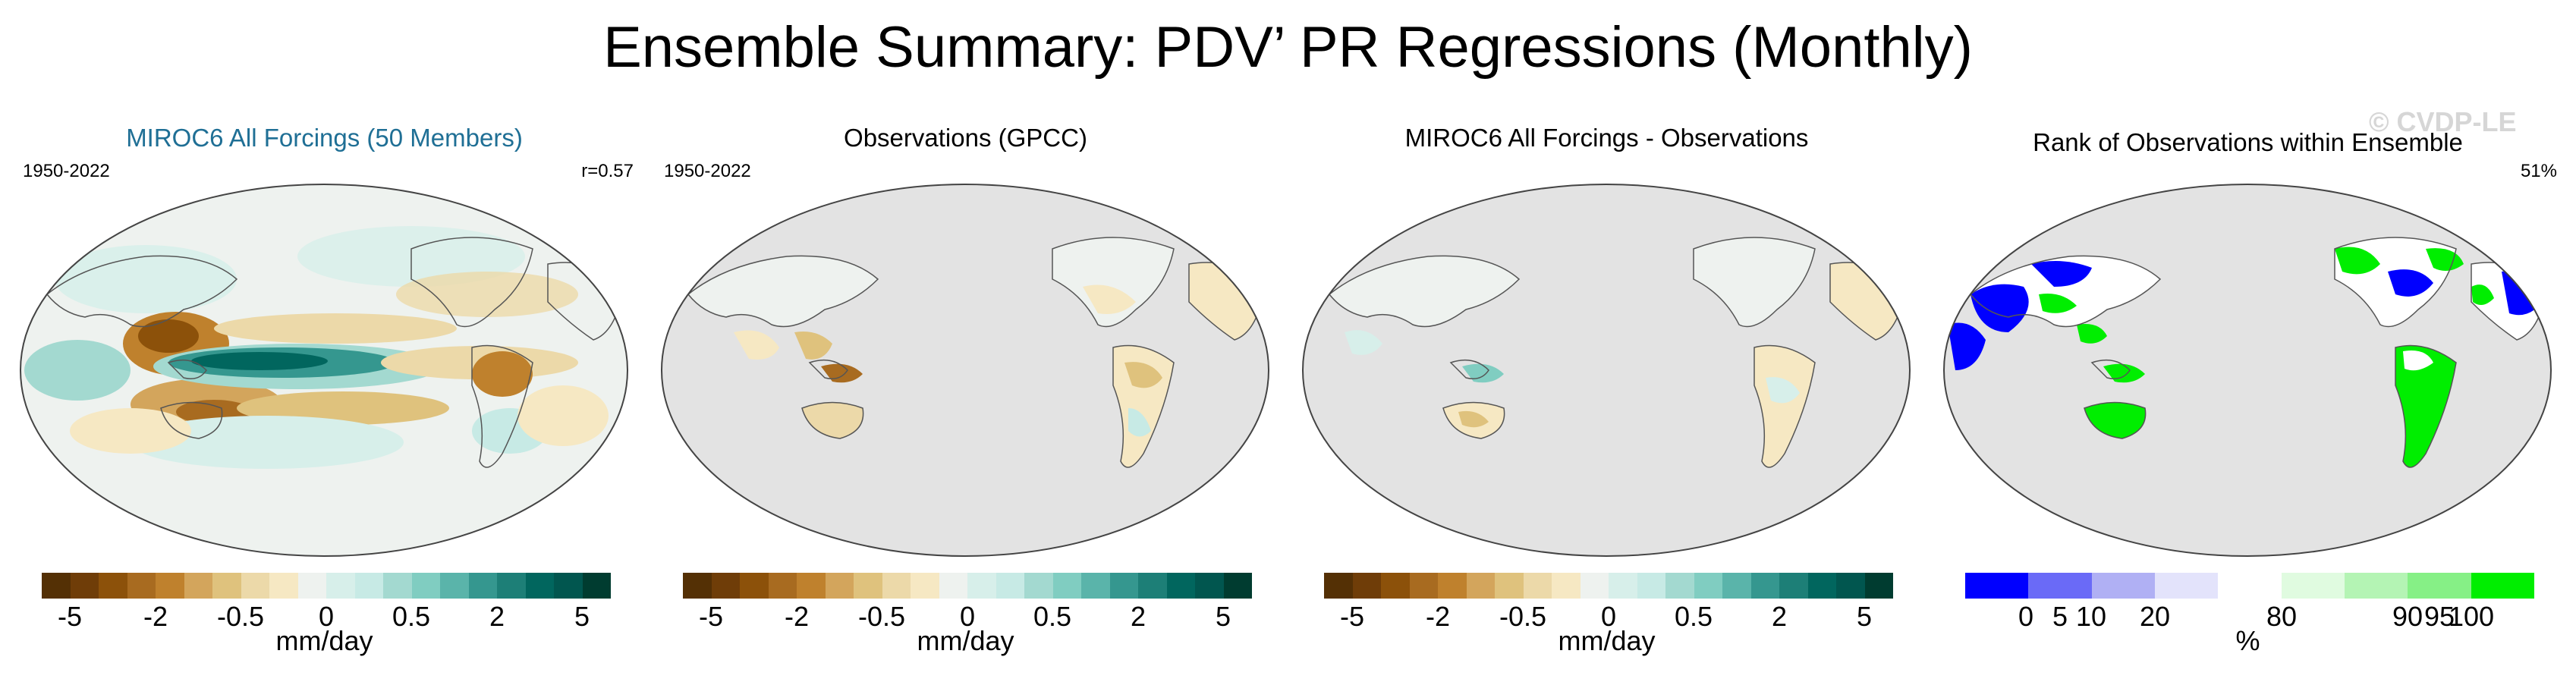 Image resolution: width=2576 pixels, height=682 pixels. What do you see at coordinates (965, 138) in the screenshot?
I see `panel-title: Observations (GPCC)` at bounding box center [965, 138].